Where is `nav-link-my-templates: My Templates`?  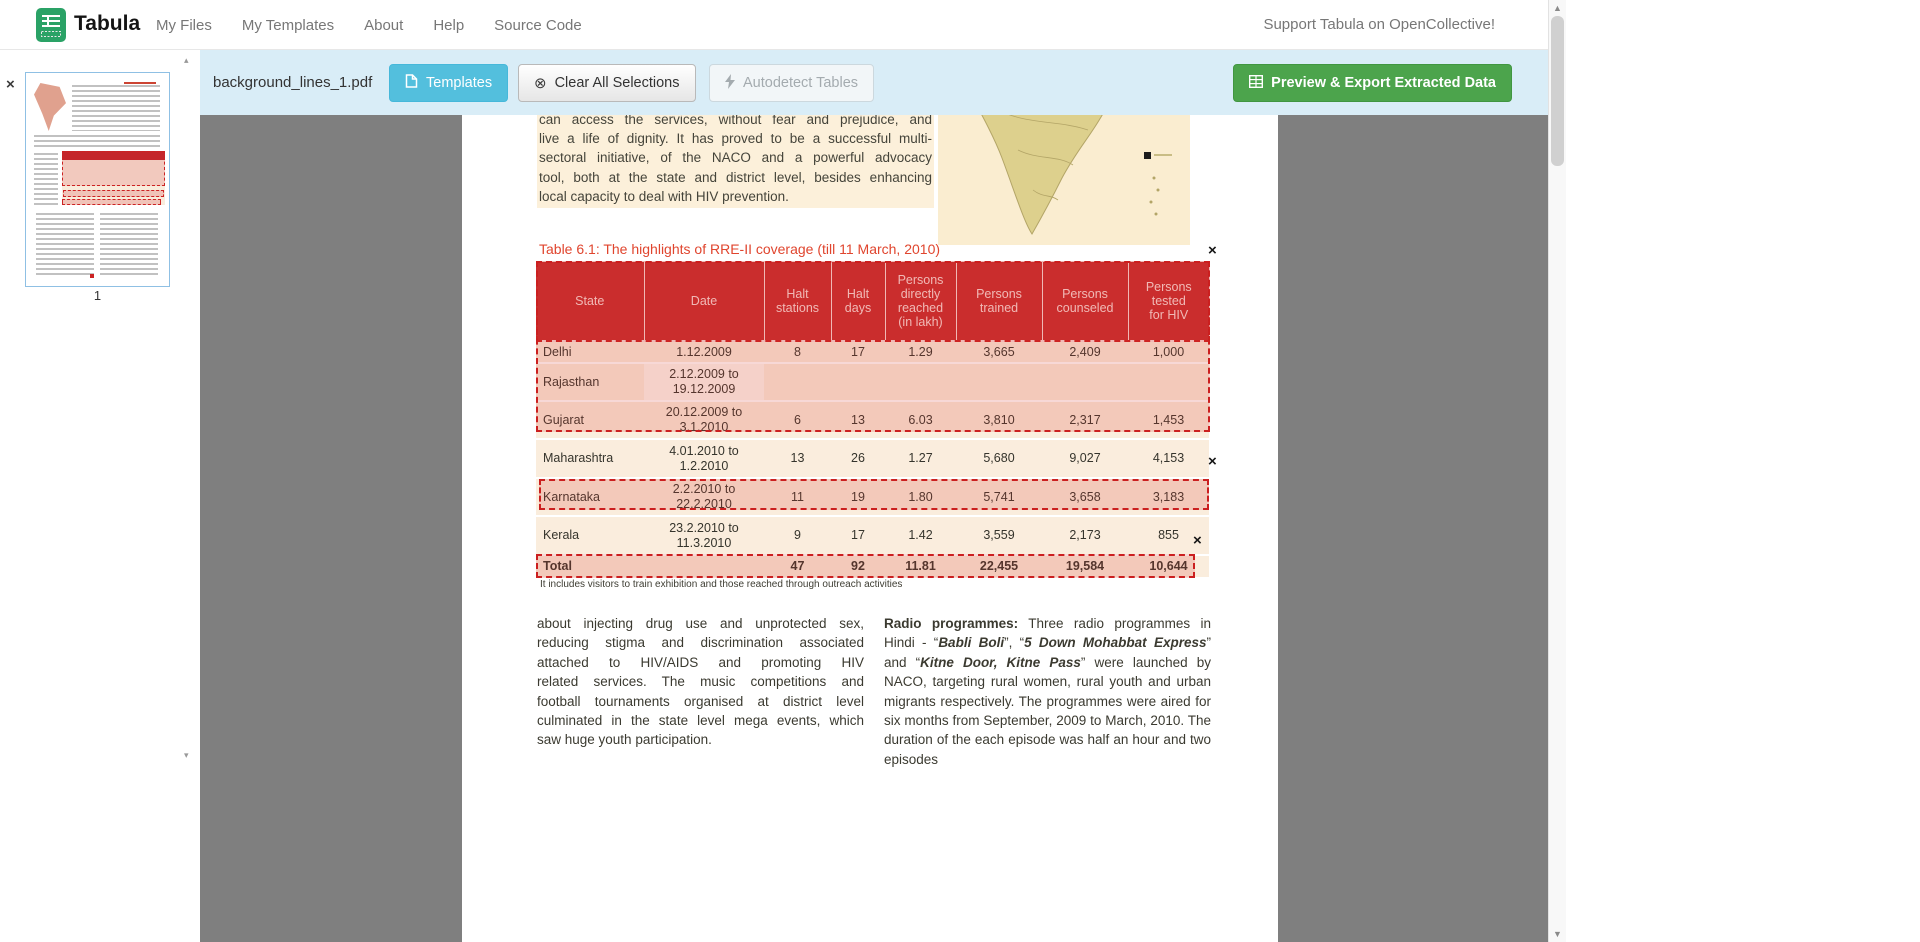
nav-link-my-templates: My Templates is located at coordinates (288, 25).